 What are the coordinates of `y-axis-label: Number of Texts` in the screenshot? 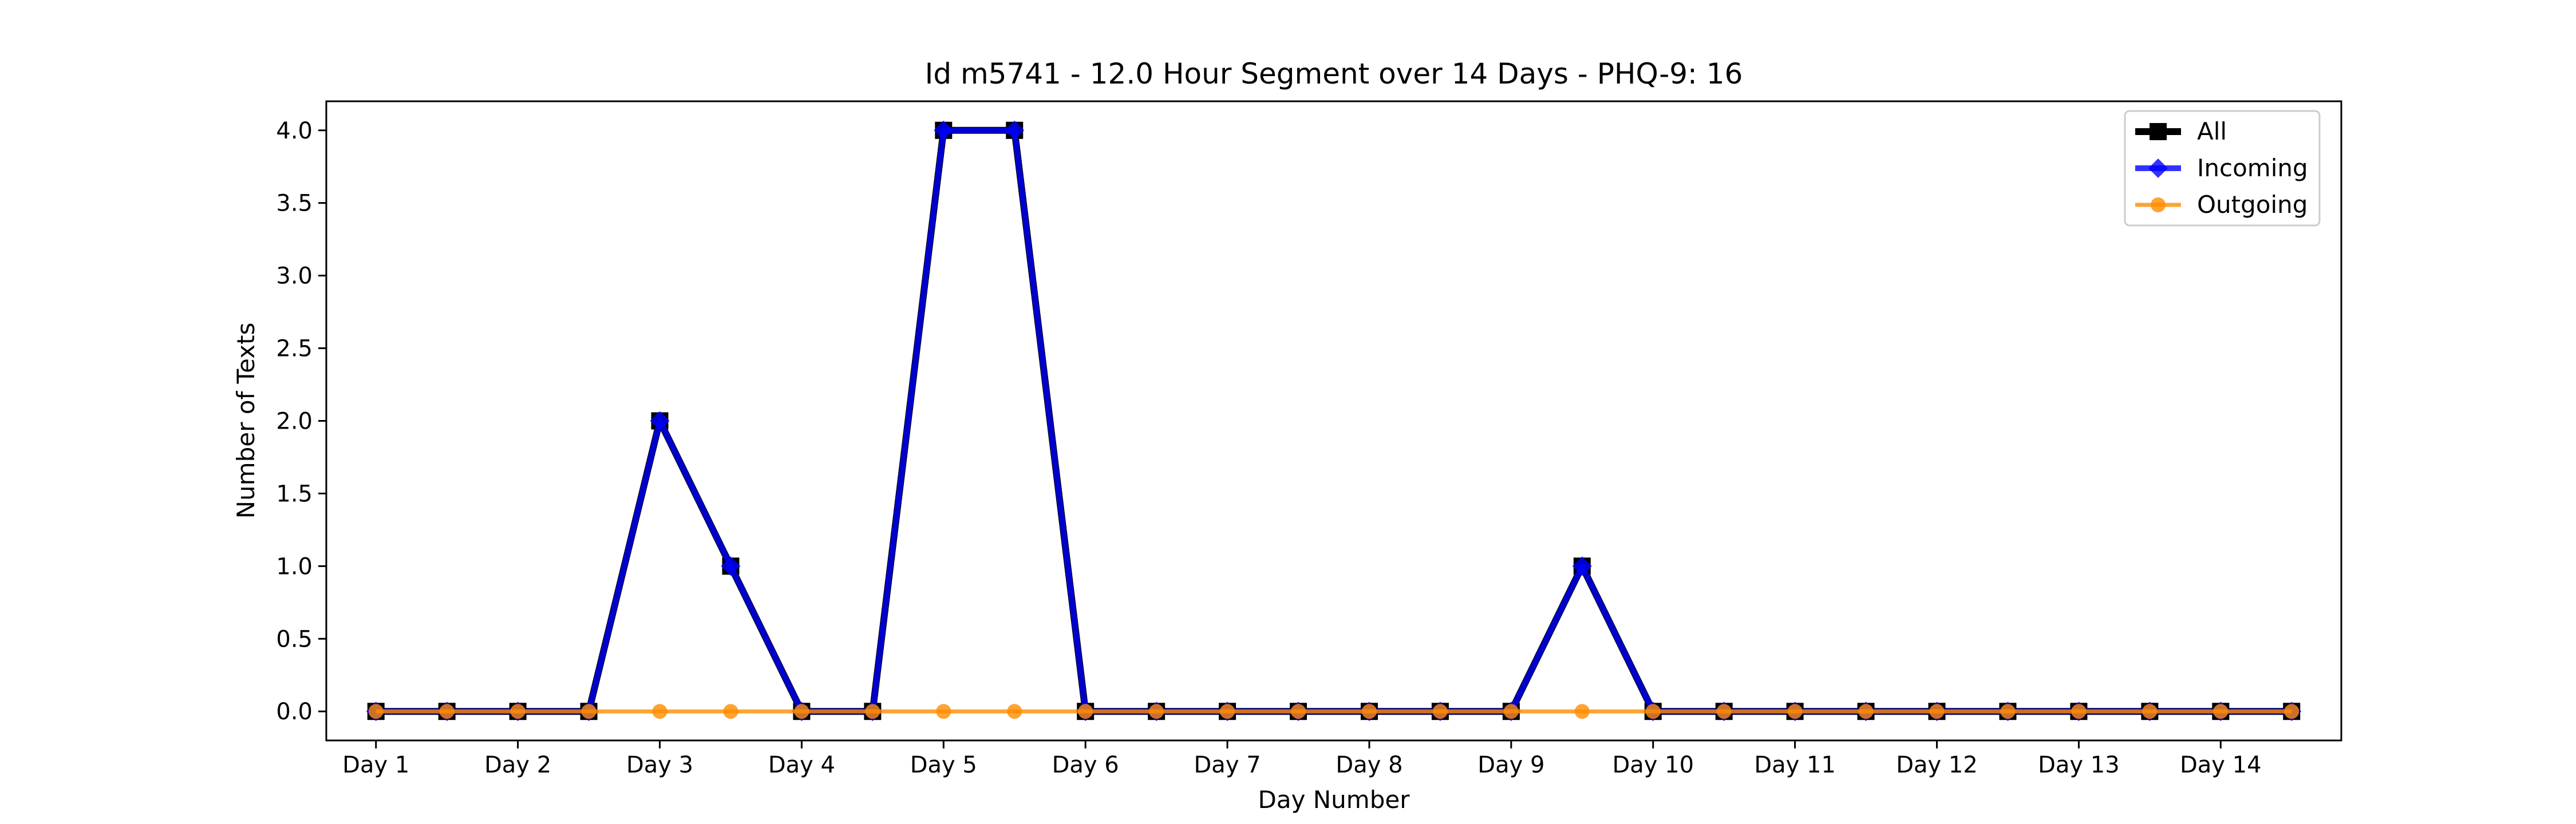 It's located at (246, 421).